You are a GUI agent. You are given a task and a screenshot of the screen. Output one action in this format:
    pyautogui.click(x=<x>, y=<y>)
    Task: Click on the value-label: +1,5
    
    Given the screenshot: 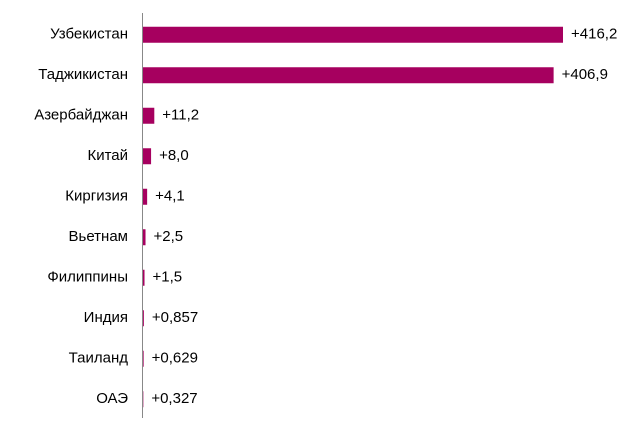 What is the action you would take?
    pyautogui.click(x=168, y=277)
    